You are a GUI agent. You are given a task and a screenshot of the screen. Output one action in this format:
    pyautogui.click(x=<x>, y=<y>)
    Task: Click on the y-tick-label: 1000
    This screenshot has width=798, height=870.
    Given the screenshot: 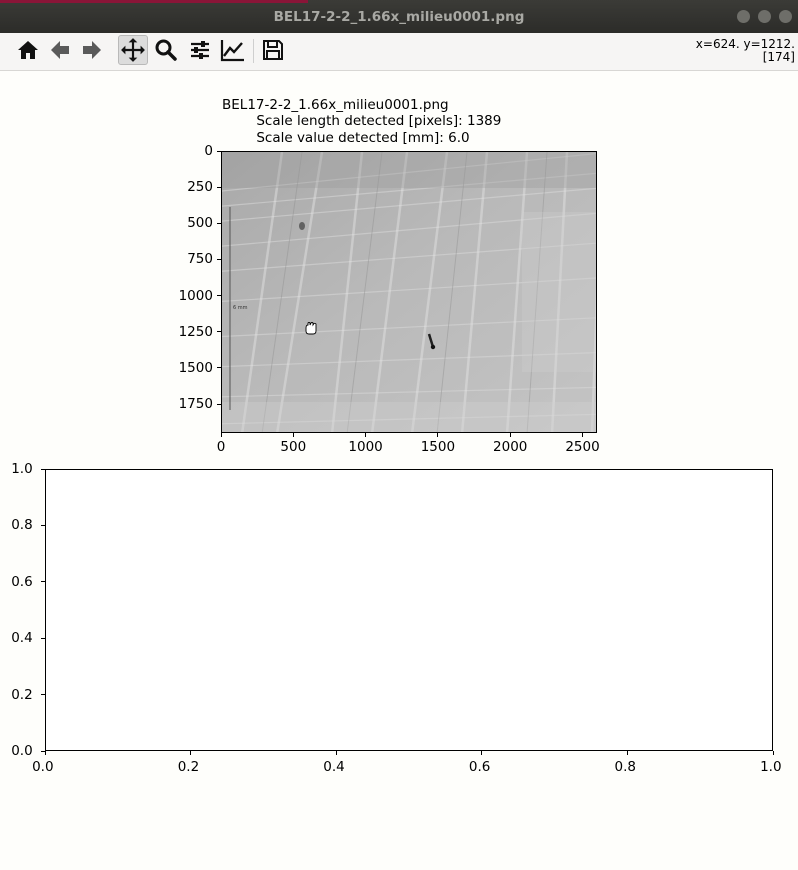 What is the action you would take?
    pyautogui.click(x=195, y=295)
    